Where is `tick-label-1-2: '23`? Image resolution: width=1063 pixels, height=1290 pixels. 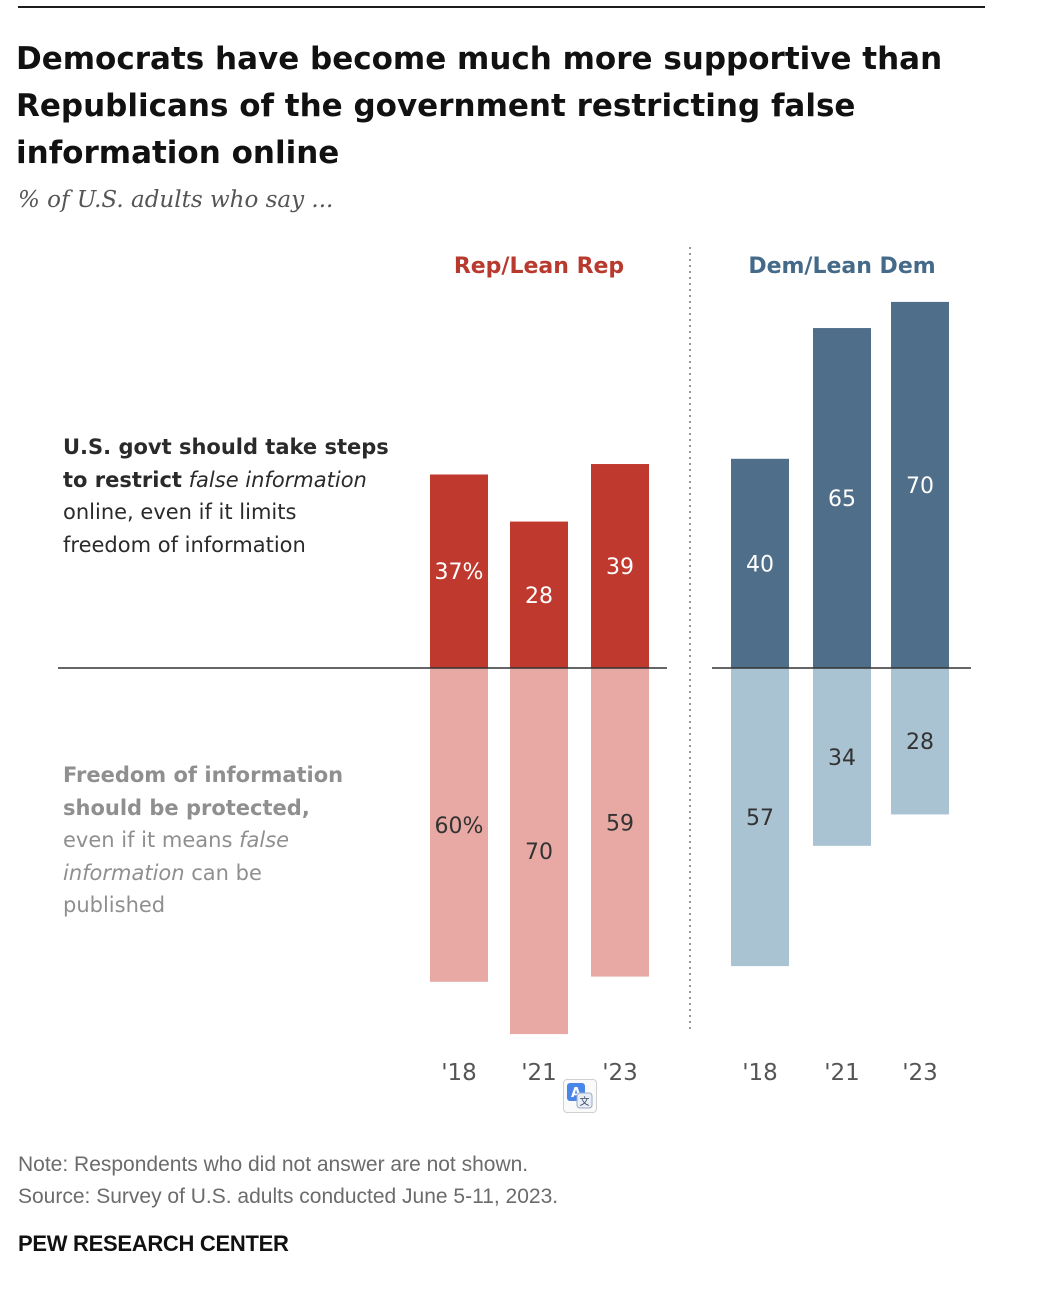 tick-label-1-2: '23 is located at coordinates (920, 1073).